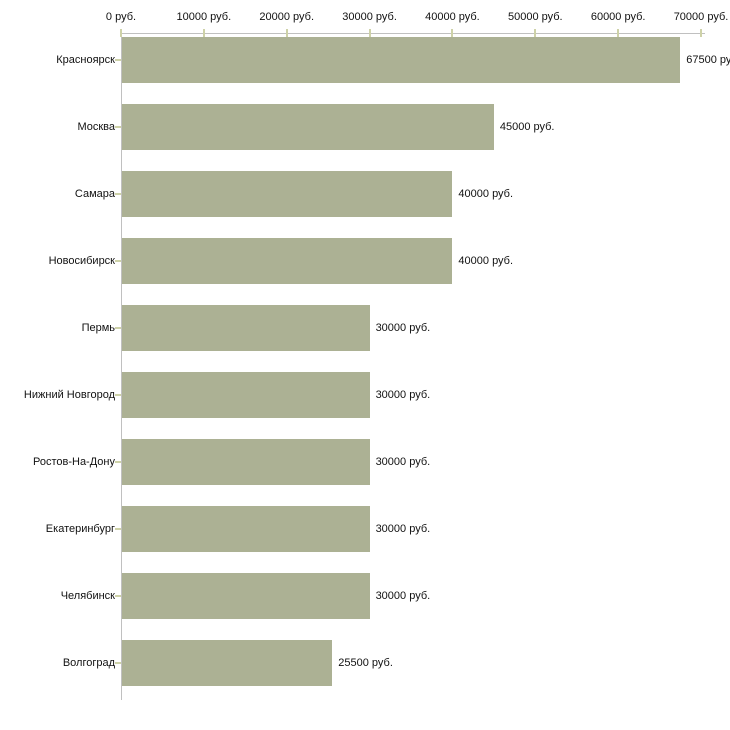 Image resolution: width=730 pixels, height=730 pixels. Describe the element at coordinates (287, 17) in the screenshot. I see `x-axis-tick-label: 20000 руб.` at that location.